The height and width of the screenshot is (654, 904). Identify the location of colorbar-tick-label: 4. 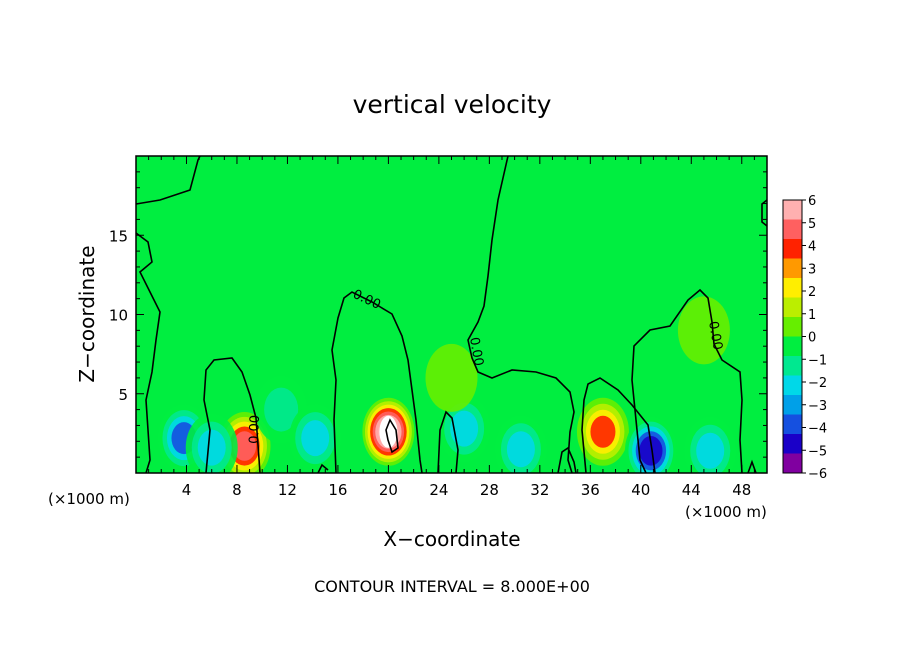
(812, 247).